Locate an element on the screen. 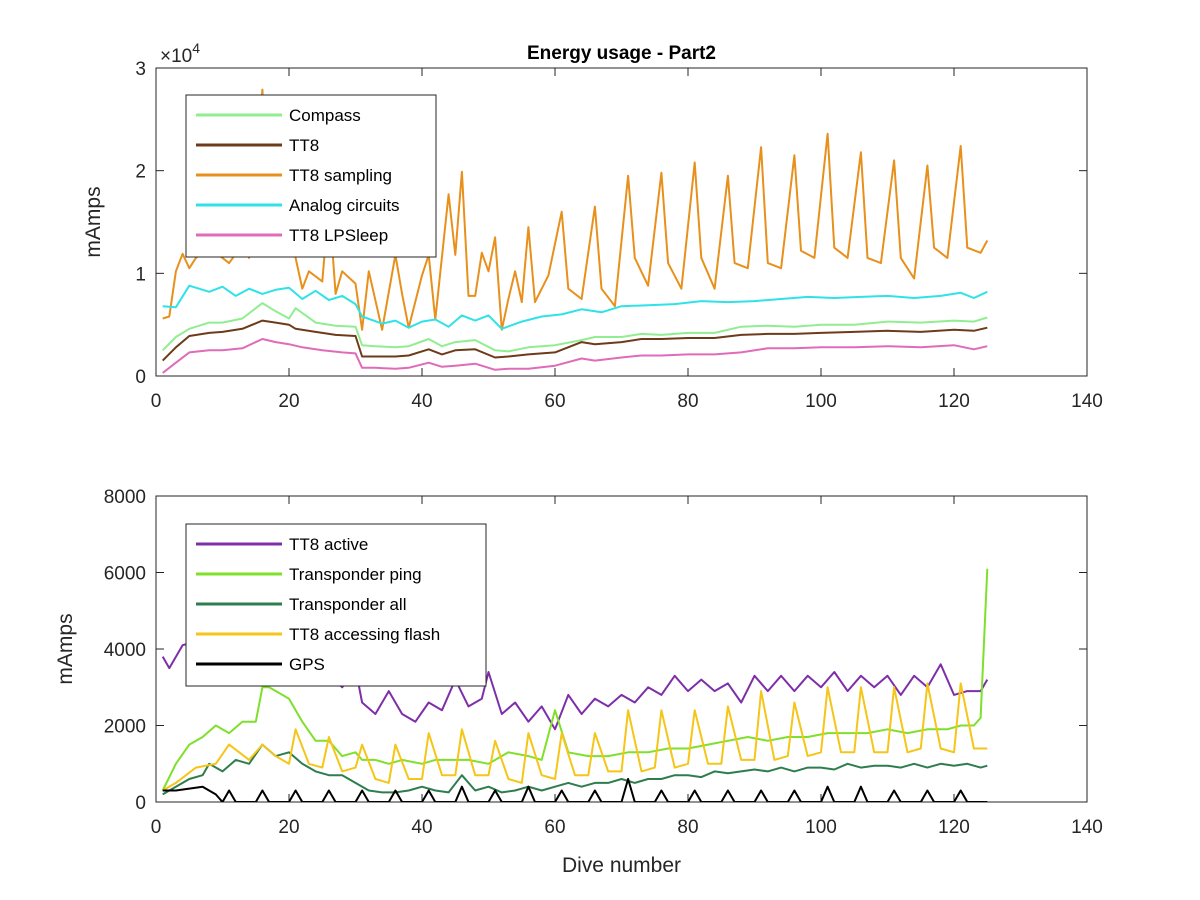 The image size is (1200, 900). y-tick-label: 2 is located at coordinates (140, 172).